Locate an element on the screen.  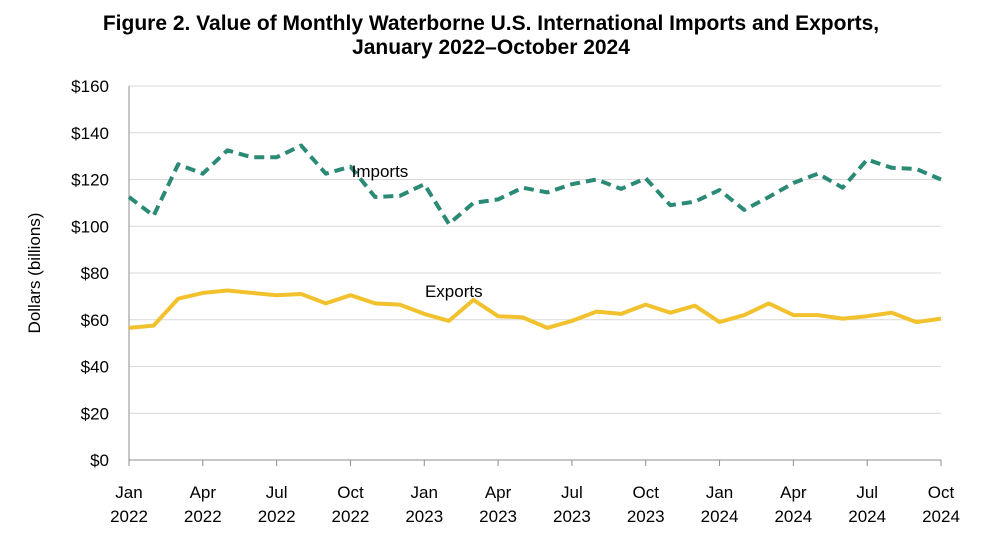
y-tick-label: $0 is located at coordinates (99, 460).